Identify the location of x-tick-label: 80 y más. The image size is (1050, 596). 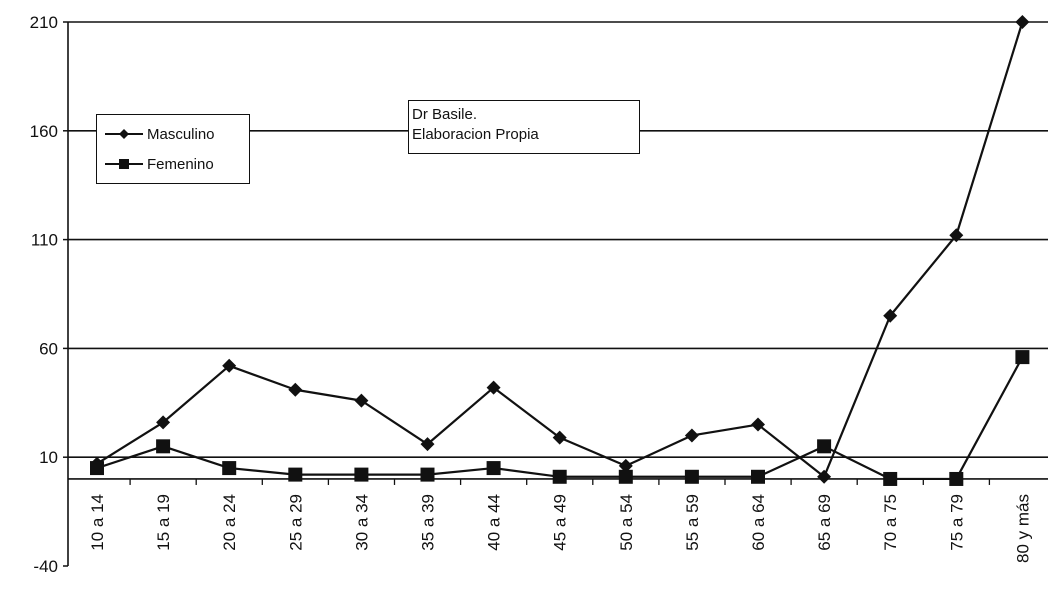
(1022, 528).